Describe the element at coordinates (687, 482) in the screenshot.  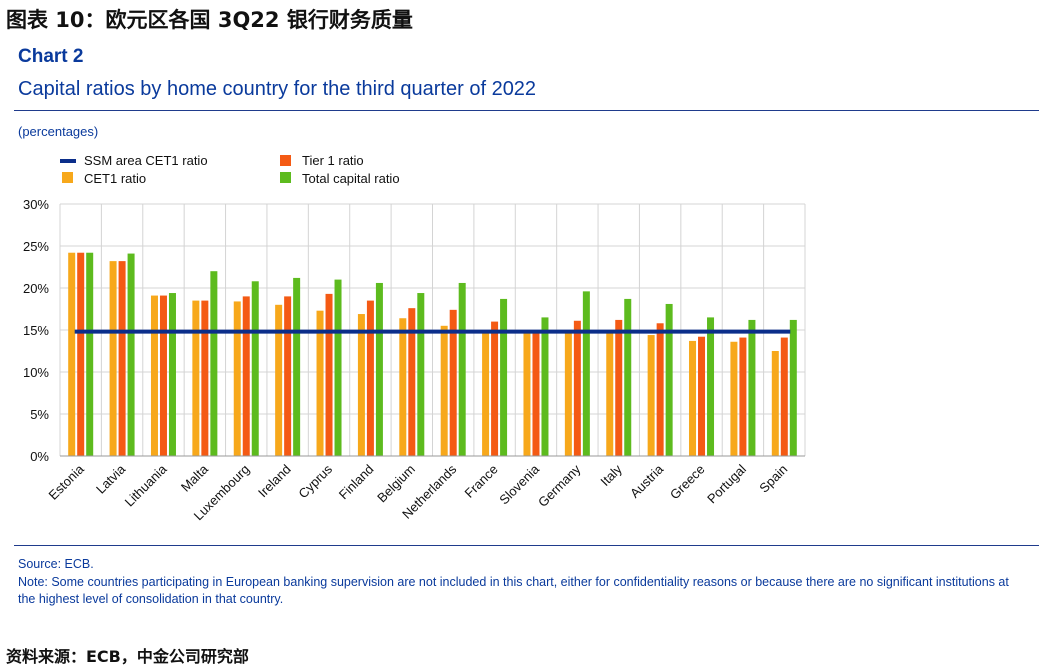
I see `x-tick-label: Greece` at that location.